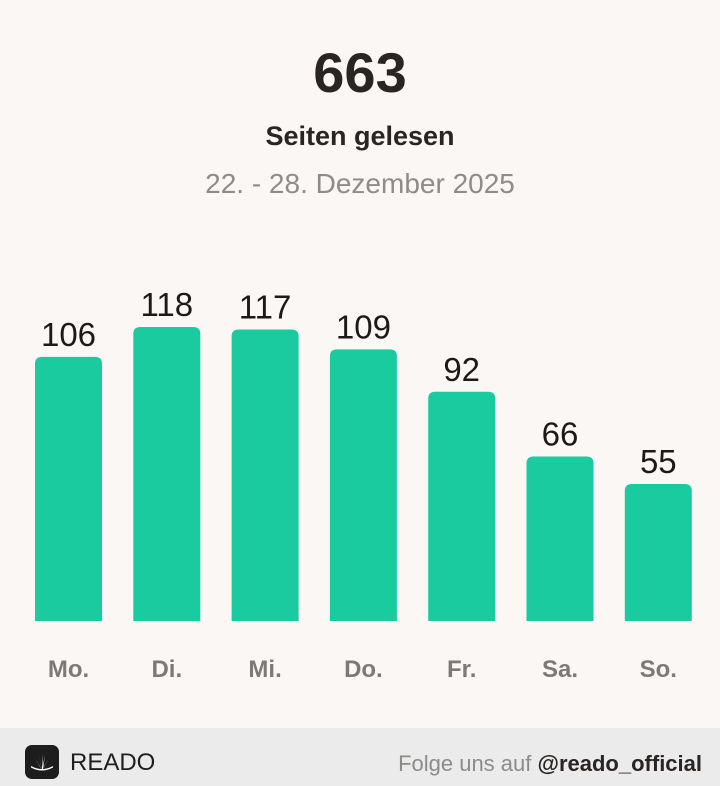 This screenshot has height=786, width=720. What do you see at coordinates (560, 669) in the screenshot?
I see `category-label: Sa.` at bounding box center [560, 669].